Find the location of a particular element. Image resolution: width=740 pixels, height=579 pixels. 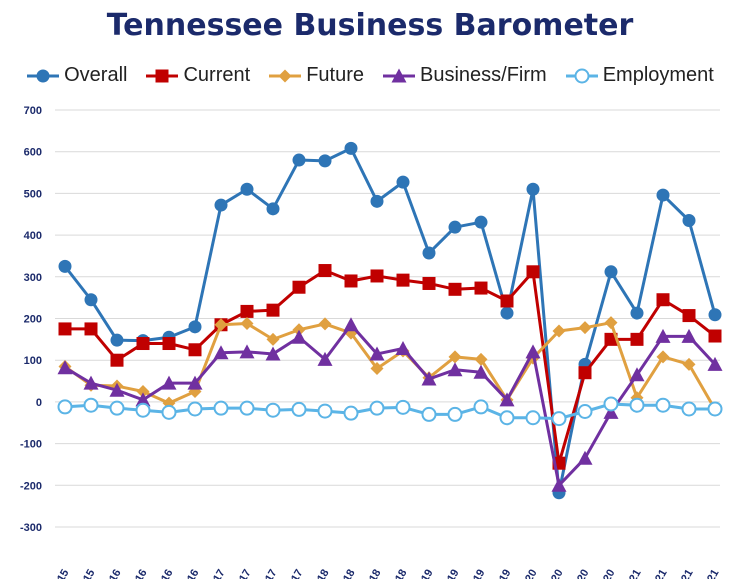

legend-swatch is located at coordinates (162, 75).